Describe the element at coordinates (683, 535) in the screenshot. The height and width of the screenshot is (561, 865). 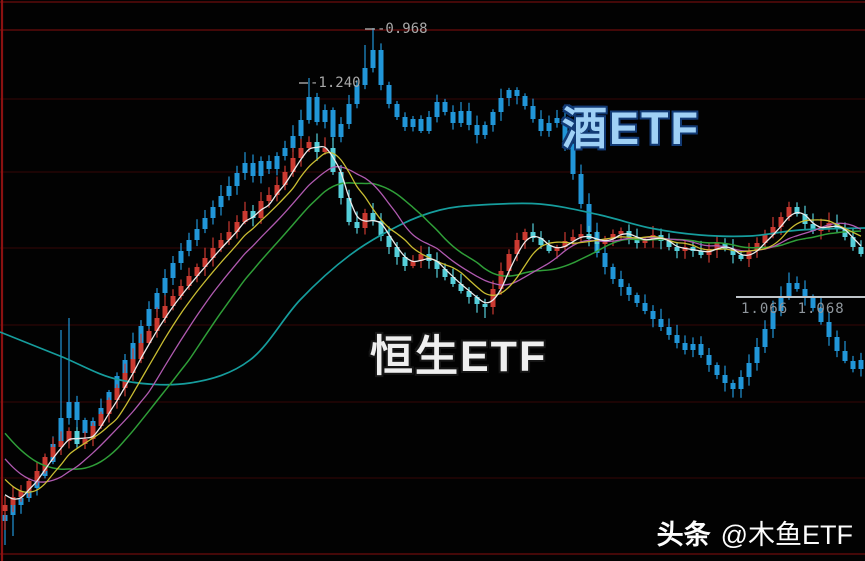
I see `watermark-brand: 头条` at that location.